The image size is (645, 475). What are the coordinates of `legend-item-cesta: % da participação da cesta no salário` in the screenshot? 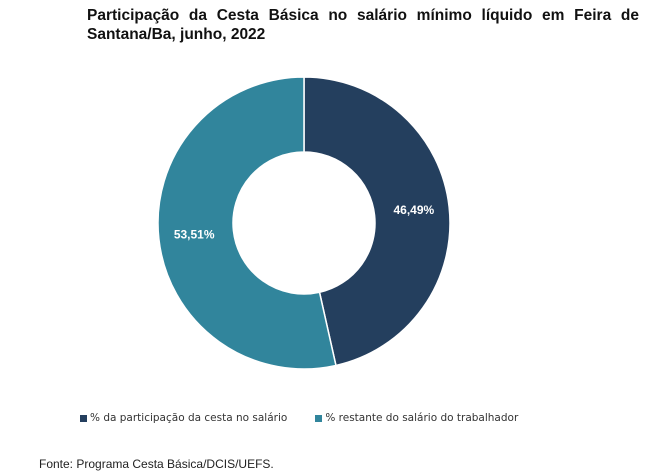 It's located at (183, 418).